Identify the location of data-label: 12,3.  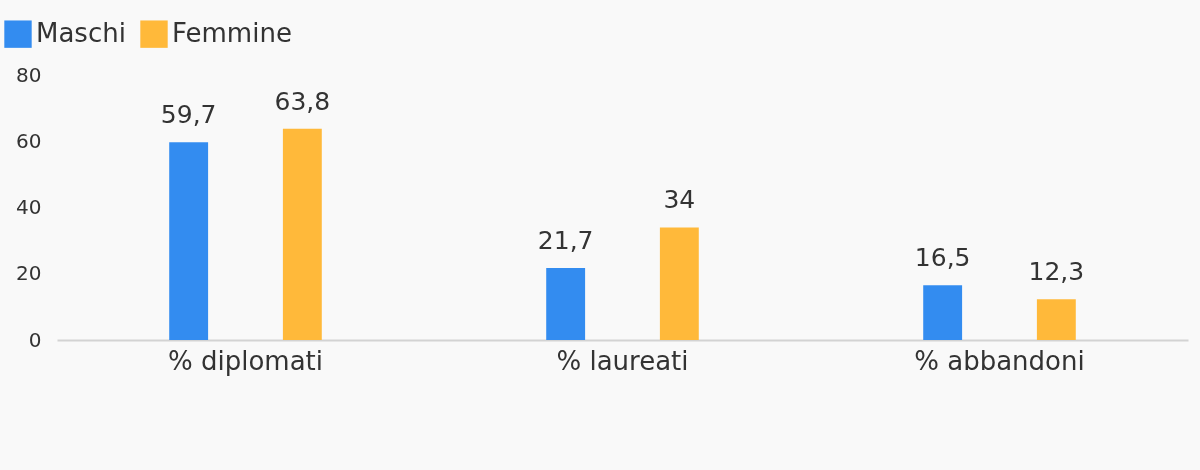
(1056, 272).